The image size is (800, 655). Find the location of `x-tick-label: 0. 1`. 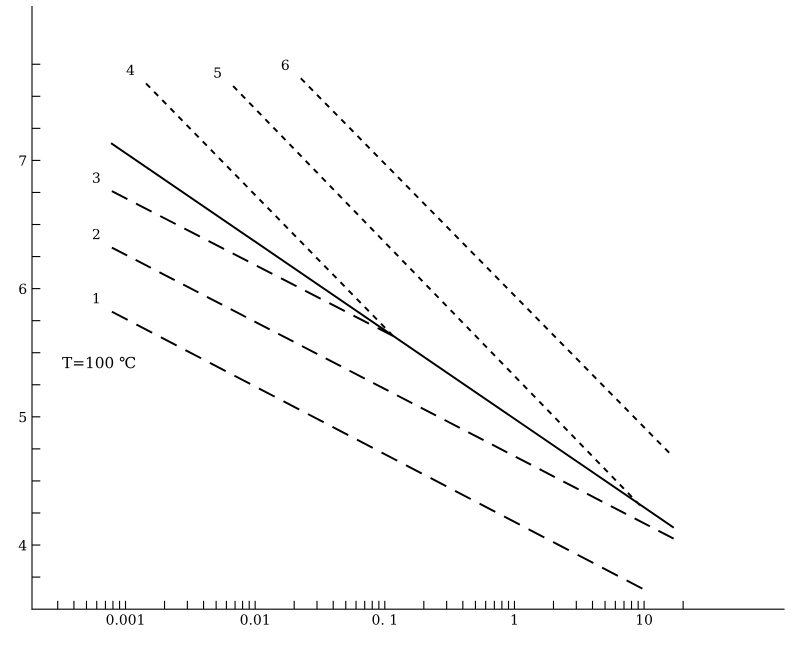

x-tick-label: 0. 1 is located at coordinates (384, 619).